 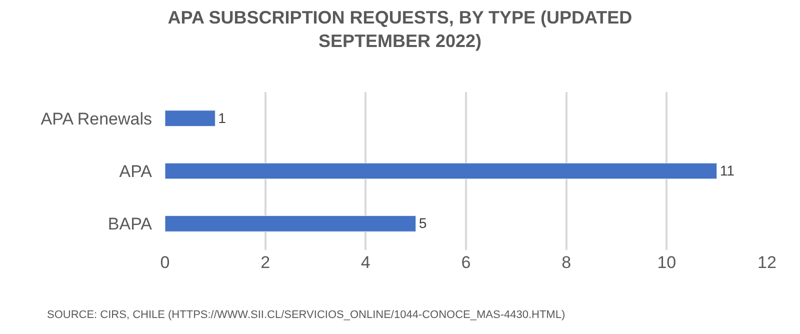 I want to click on y-tick-label: APA, so click(x=136, y=171).